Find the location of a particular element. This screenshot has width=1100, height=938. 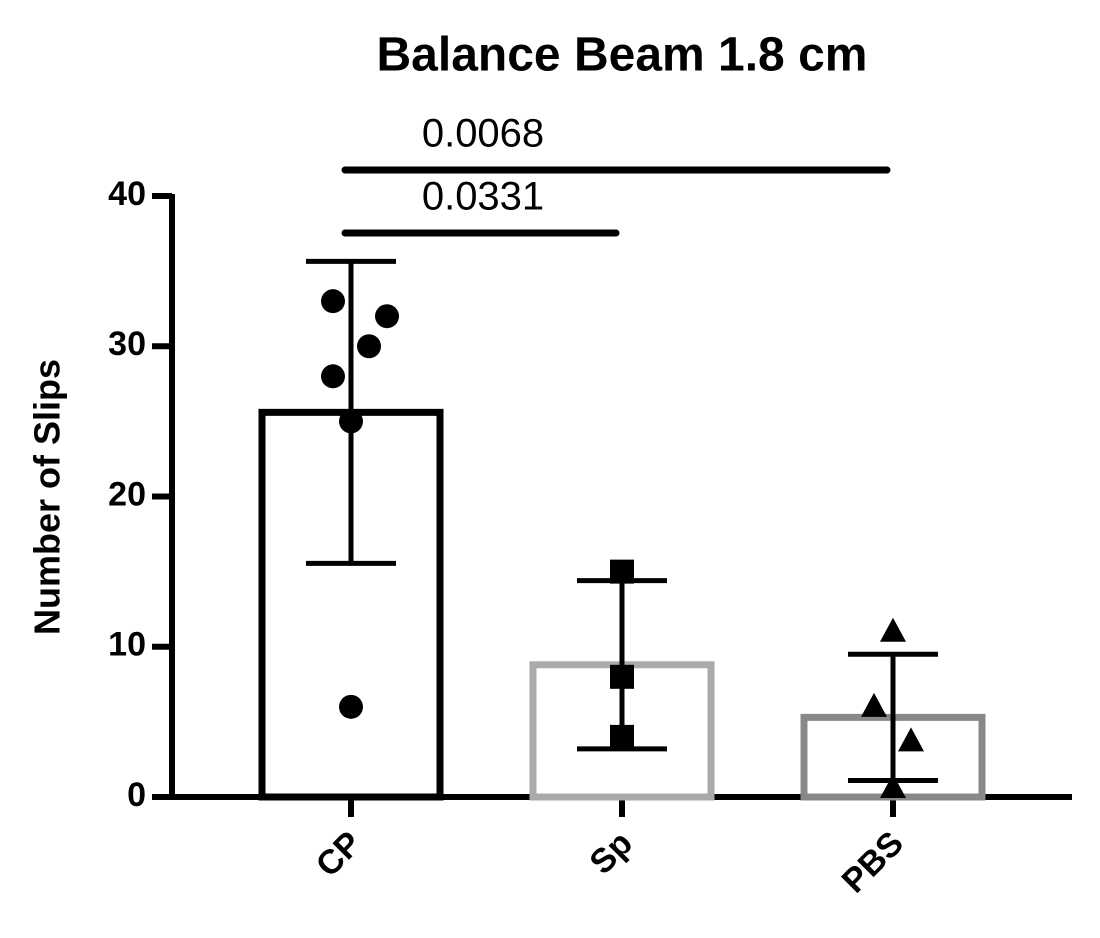

significance-label: 0.0331 is located at coordinates (483, 197).